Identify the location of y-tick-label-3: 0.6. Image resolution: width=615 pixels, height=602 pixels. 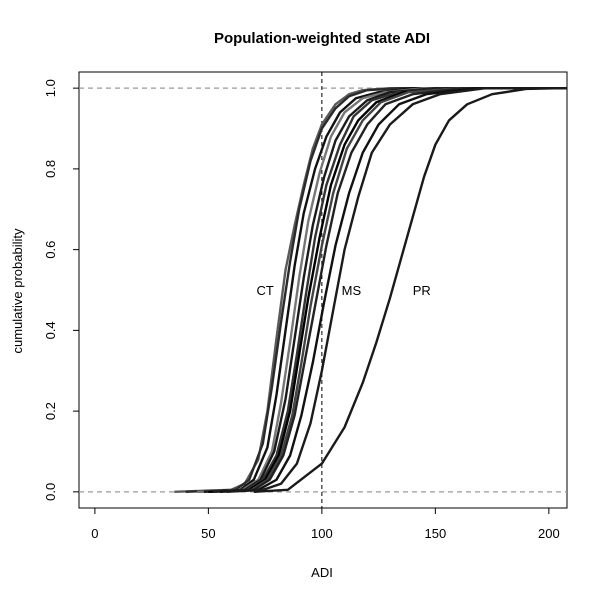
(50, 250).